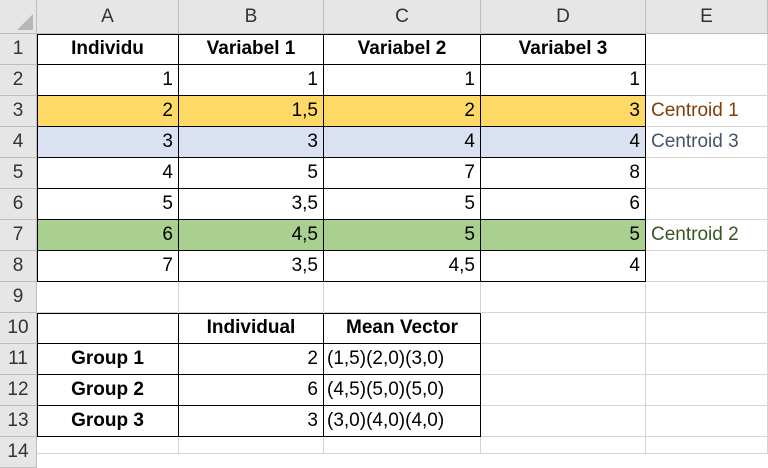 The width and height of the screenshot is (768, 468). Describe the element at coordinates (563, 297) in the screenshot. I see `cell-d9` at that location.